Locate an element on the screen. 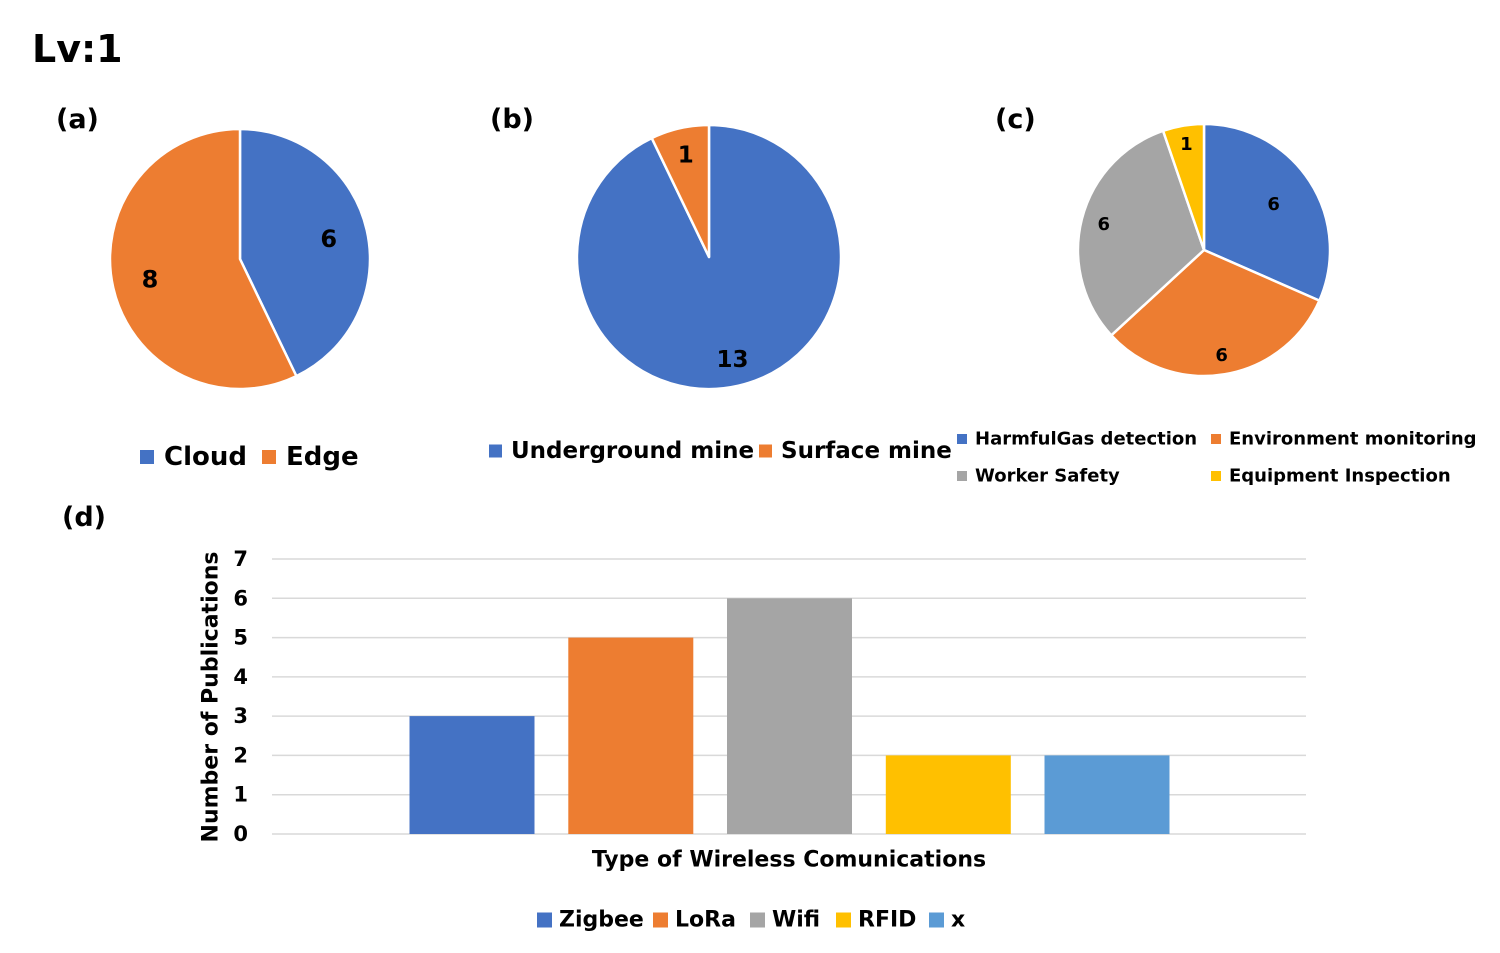 This screenshot has width=1500, height=953. legend-d-swatch-lora is located at coordinates (660, 920).